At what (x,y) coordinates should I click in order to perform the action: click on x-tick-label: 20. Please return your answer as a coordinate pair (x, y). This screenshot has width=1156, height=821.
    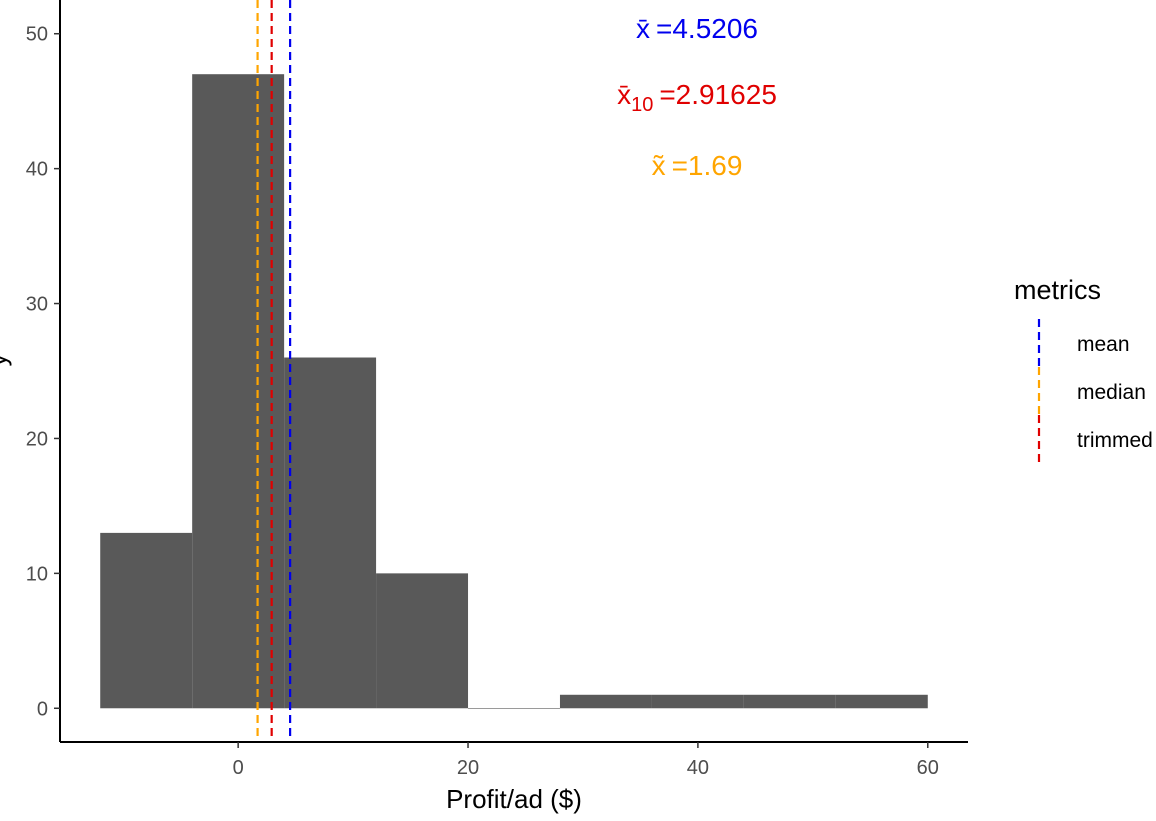
    Looking at the image, I should click on (468, 768).